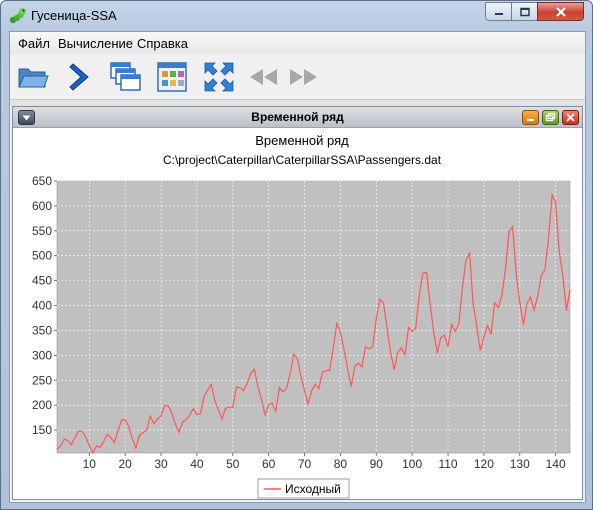  I want to click on x-tick-label: 40, so click(197, 464).